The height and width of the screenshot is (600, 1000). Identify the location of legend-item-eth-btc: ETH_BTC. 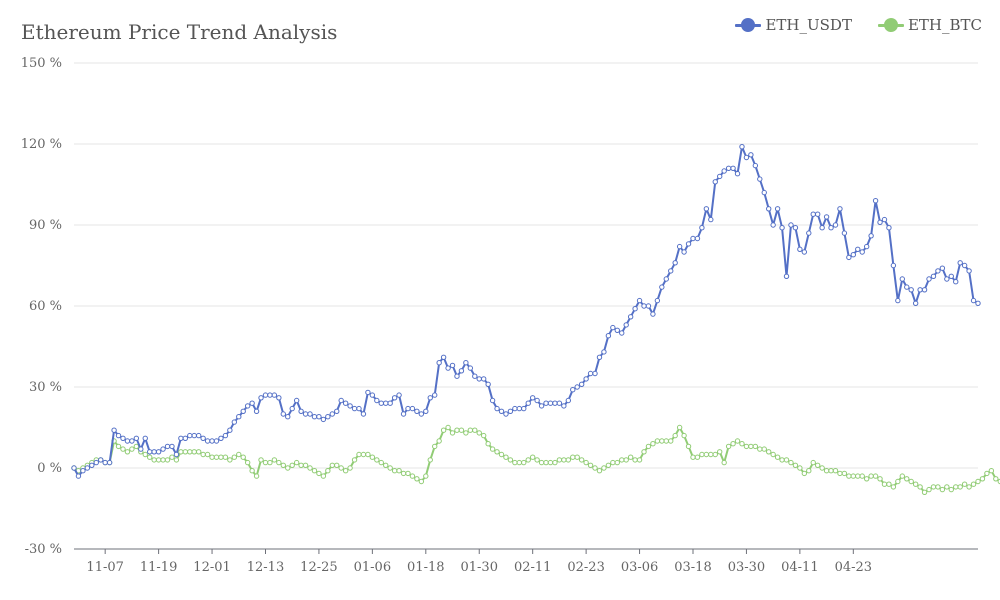
(929, 25).